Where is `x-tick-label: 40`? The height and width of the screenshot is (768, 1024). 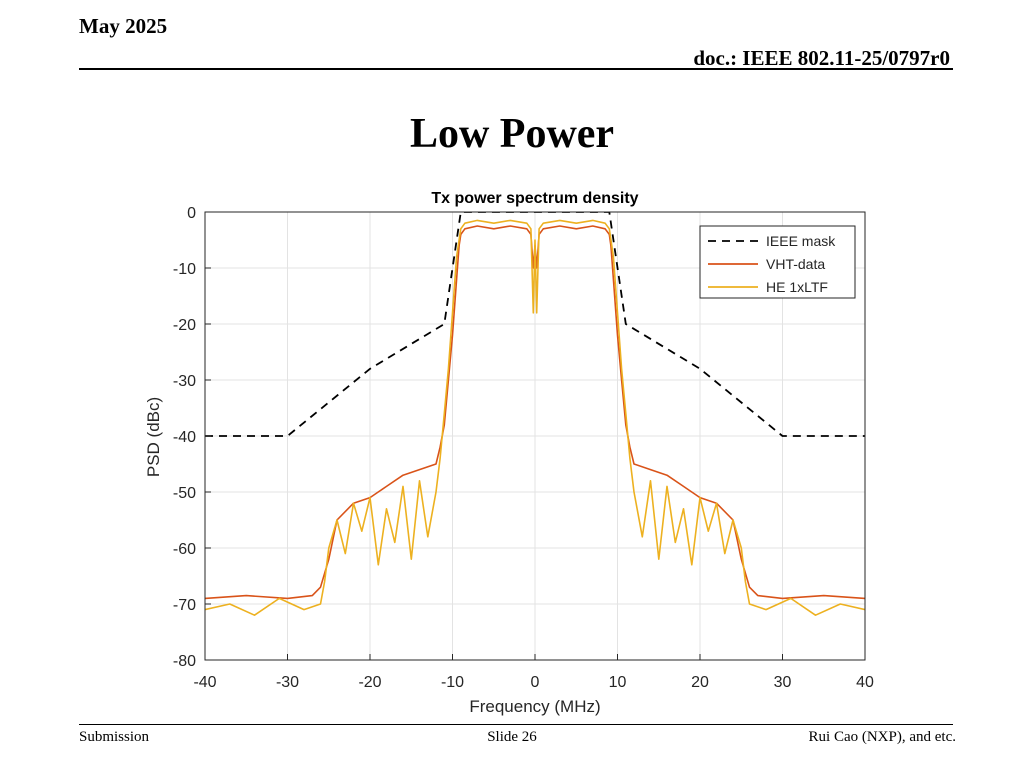
x-tick-label: 40 is located at coordinates (865, 682).